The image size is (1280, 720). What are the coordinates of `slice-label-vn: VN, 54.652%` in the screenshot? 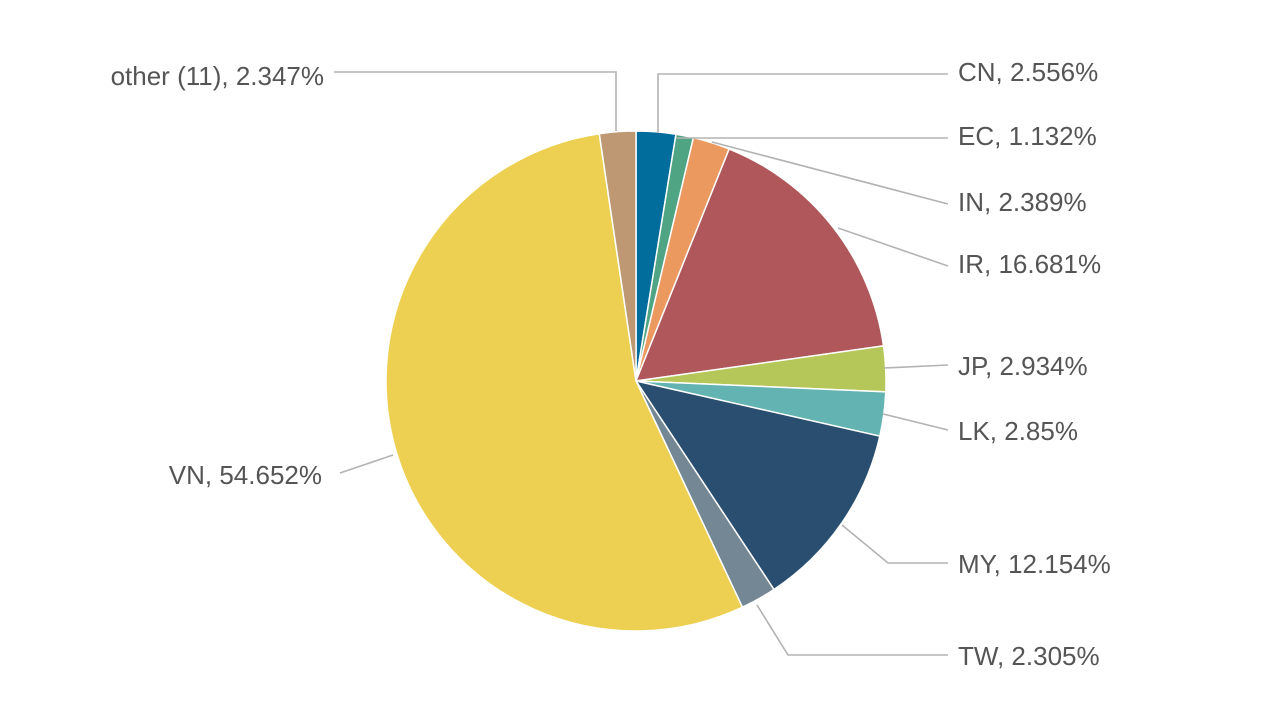 It's located at (245, 475).